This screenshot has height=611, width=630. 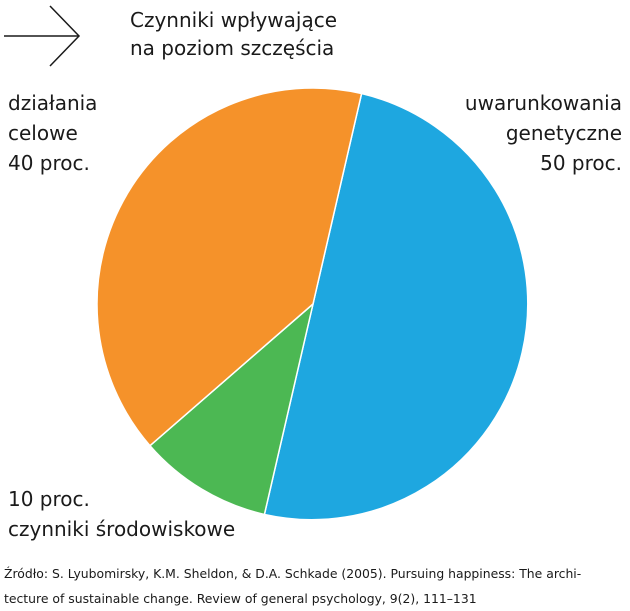 What do you see at coordinates (122, 529) in the screenshot?
I see `slice-label-environment-line-2: czynniki środowiskowe` at bounding box center [122, 529].